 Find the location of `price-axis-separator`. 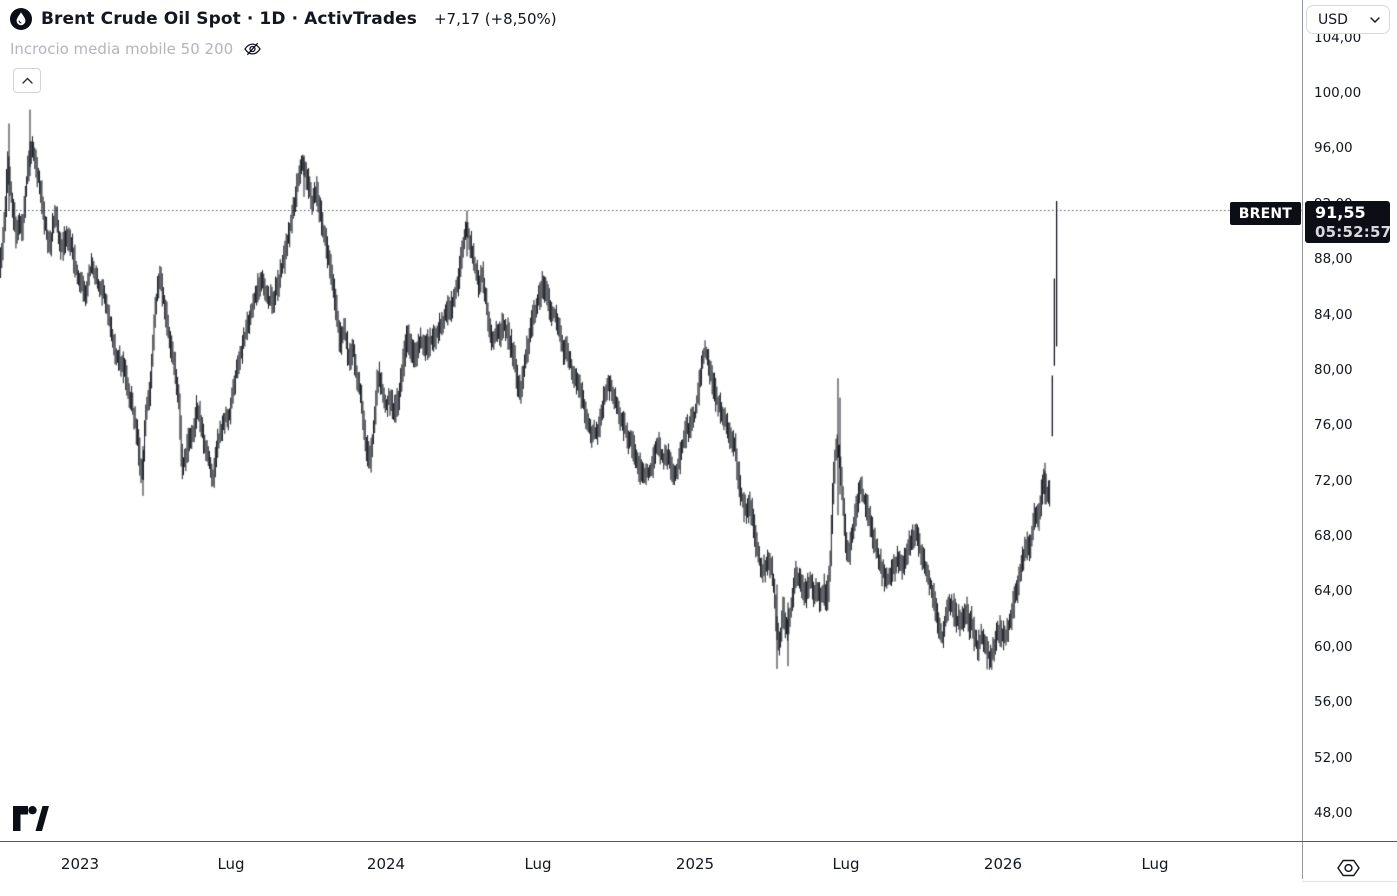

price-axis-separator is located at coordinates (1302, 439).